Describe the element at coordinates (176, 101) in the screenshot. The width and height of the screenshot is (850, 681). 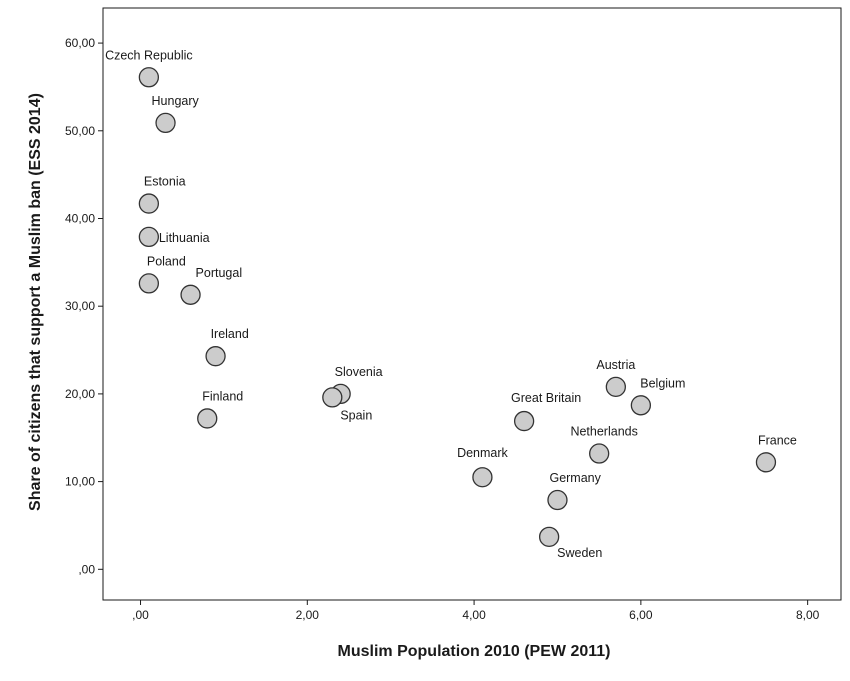
I see `point-label: Hungary` at that location.